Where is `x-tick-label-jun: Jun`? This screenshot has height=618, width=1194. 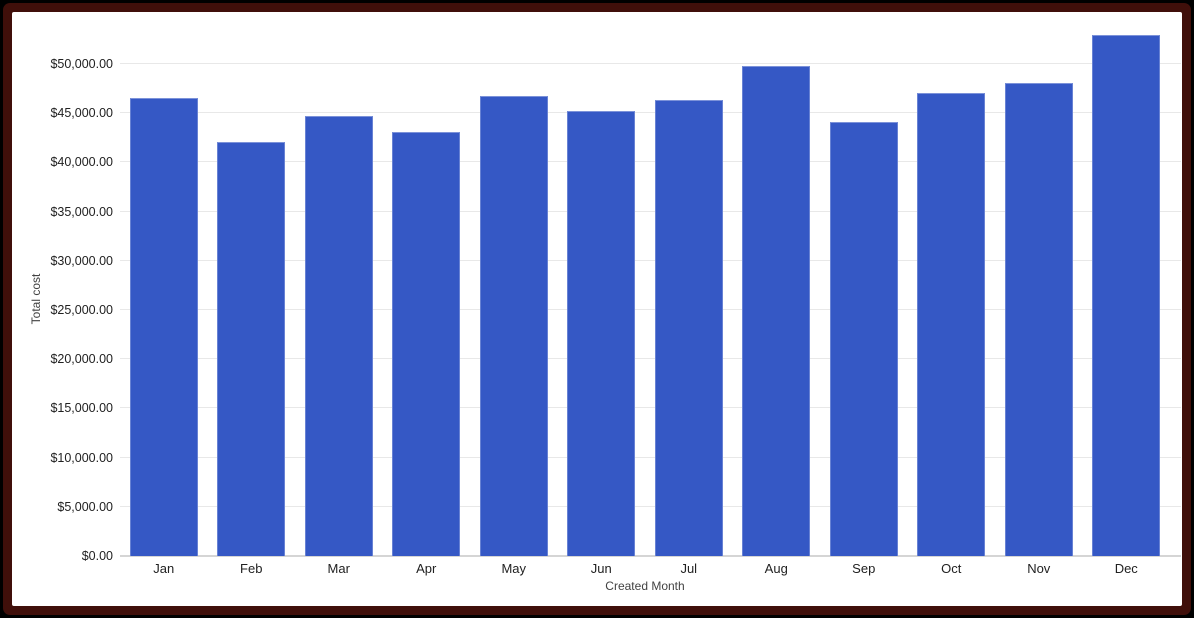
x-tick-label-jun: Jun is located at coordinates (601, 568).